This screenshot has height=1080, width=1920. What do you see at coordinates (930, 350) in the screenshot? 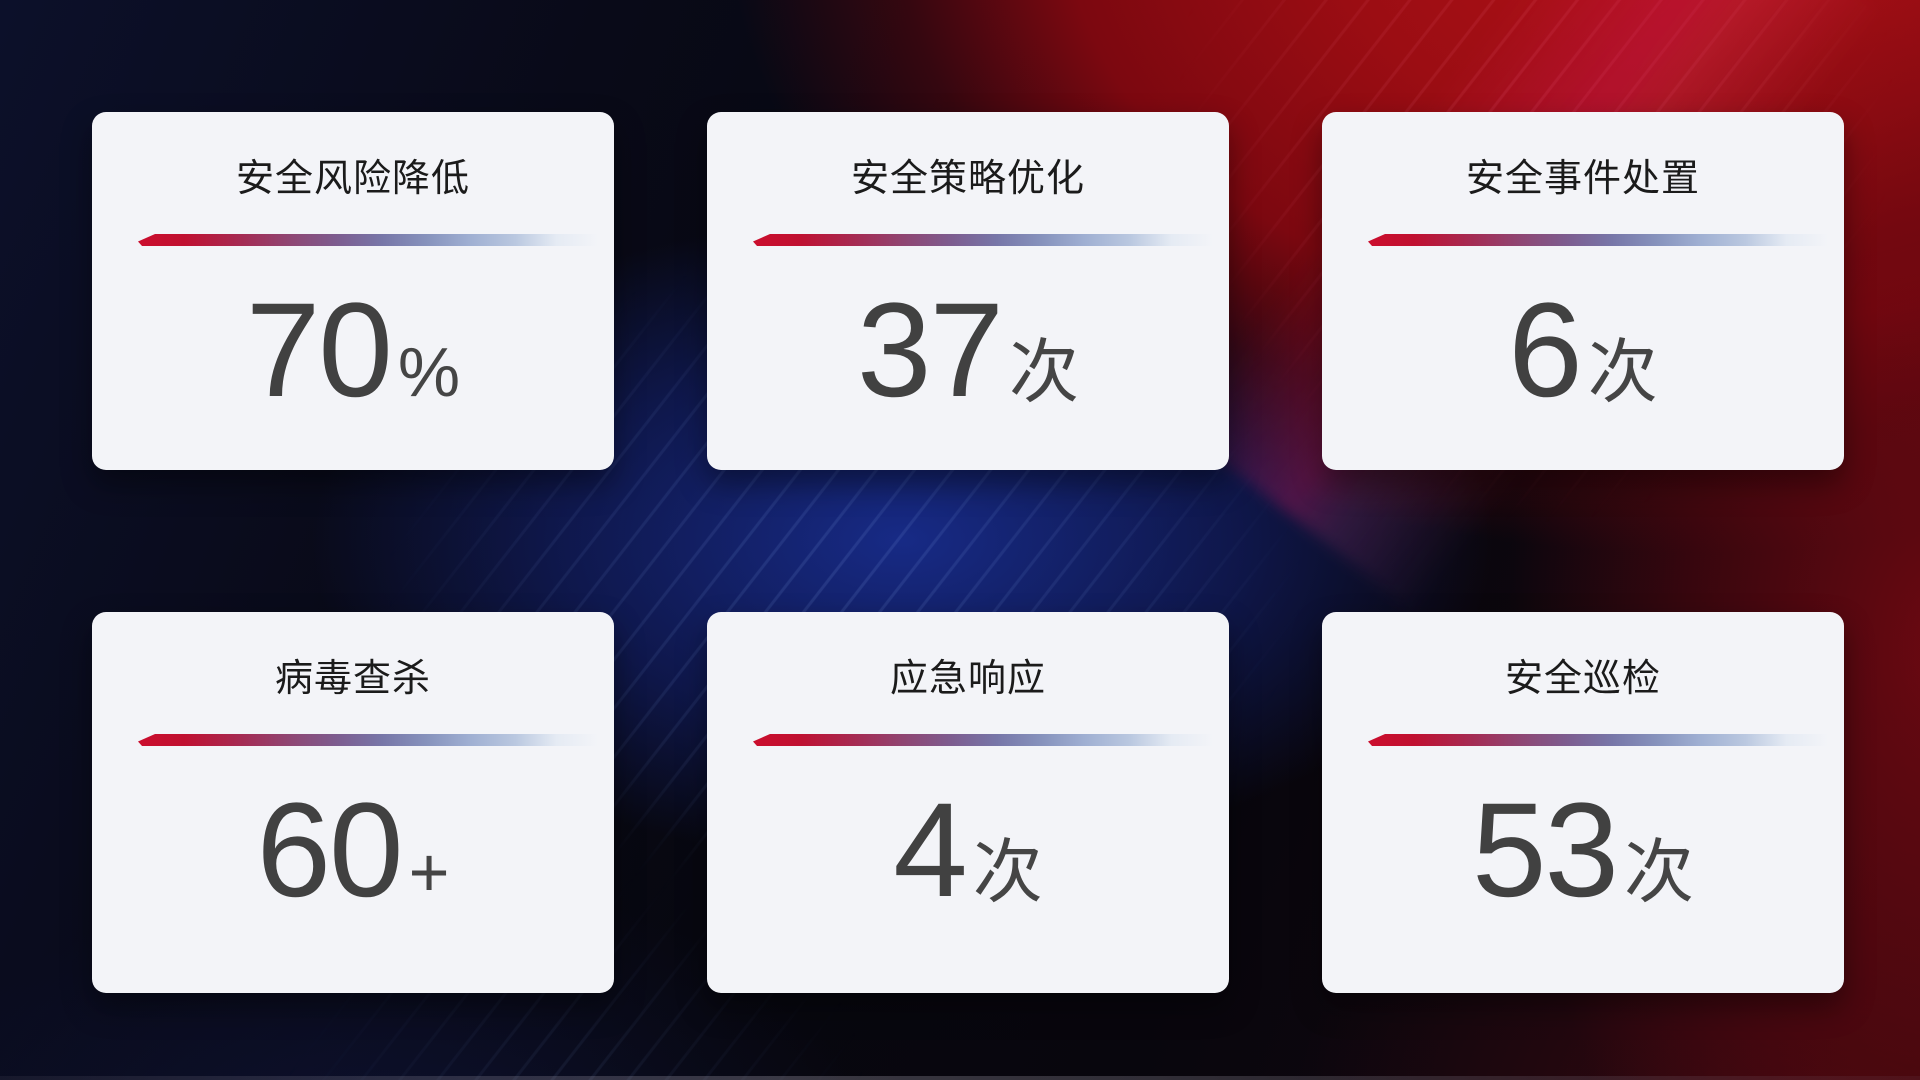
I see `value-number: 37` at bounding box center [930, 350].